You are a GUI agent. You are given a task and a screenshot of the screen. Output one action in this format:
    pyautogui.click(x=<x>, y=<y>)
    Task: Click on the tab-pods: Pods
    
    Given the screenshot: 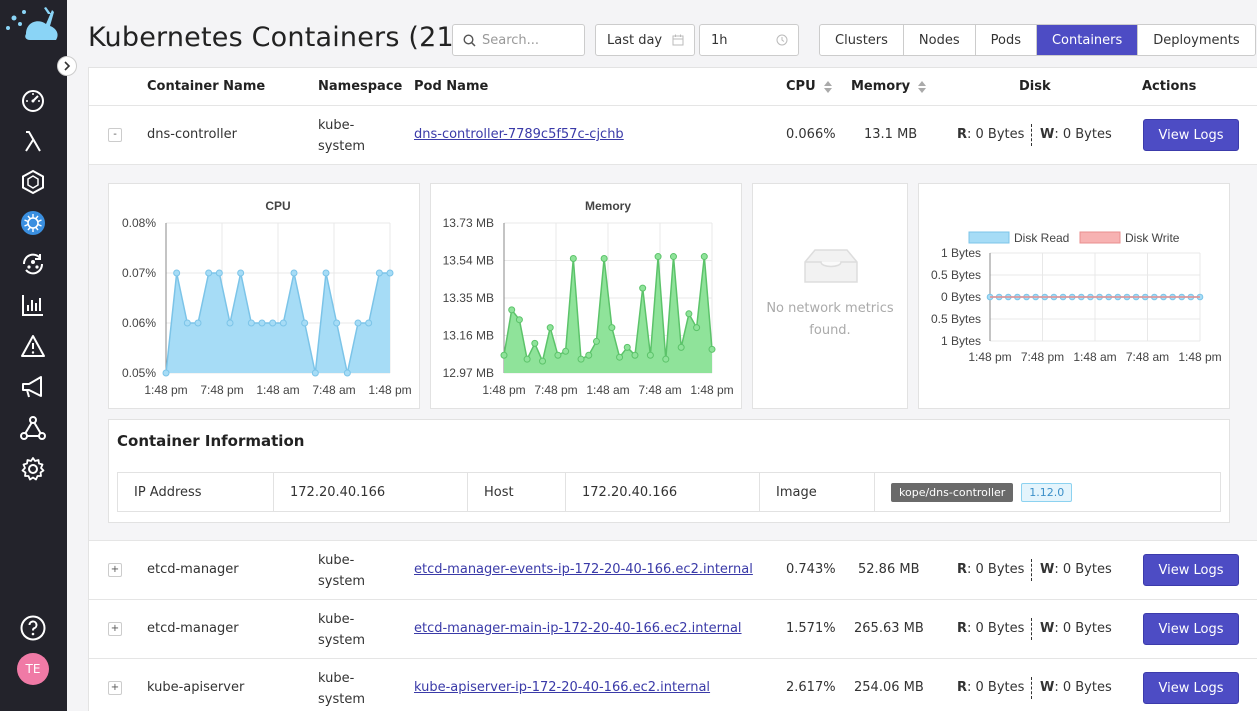 What is the action you would take?
    pyautogui.click(x=1006, y=40)
    